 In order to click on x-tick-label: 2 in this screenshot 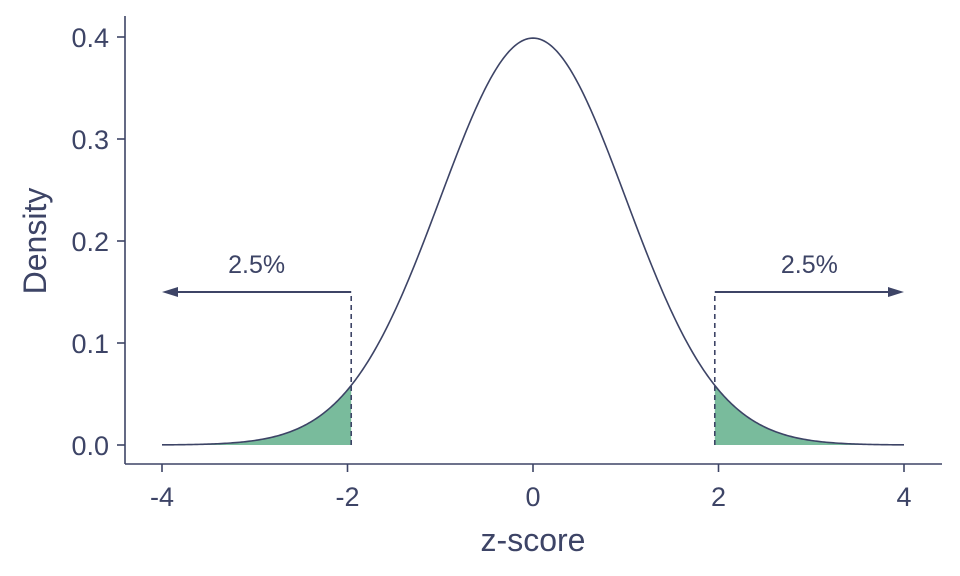, I will do `click(718, 497)`.